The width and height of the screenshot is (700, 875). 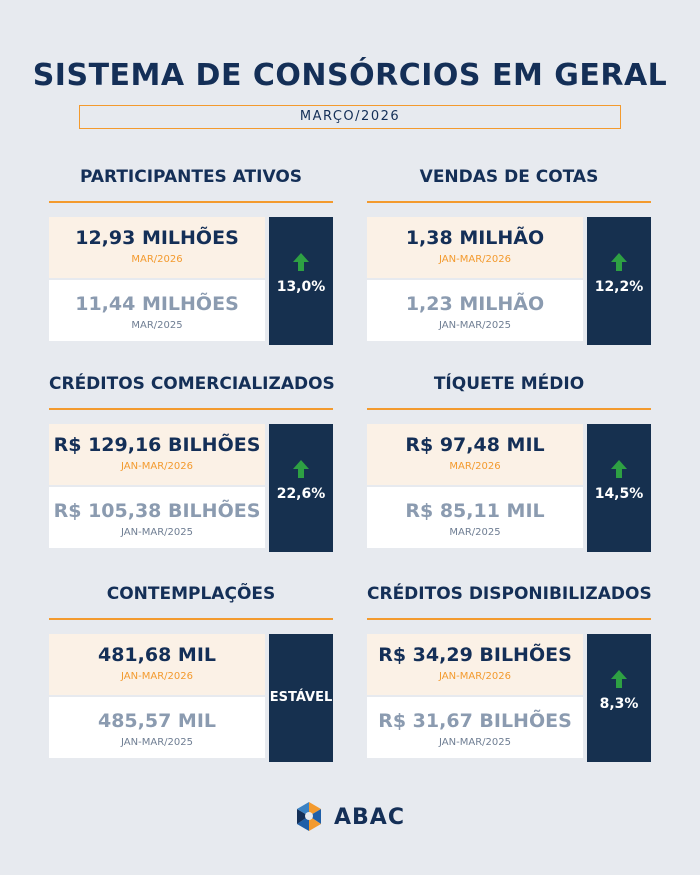 I want to click on change-status: ESTÁVEL, so click(x=301, y=697).